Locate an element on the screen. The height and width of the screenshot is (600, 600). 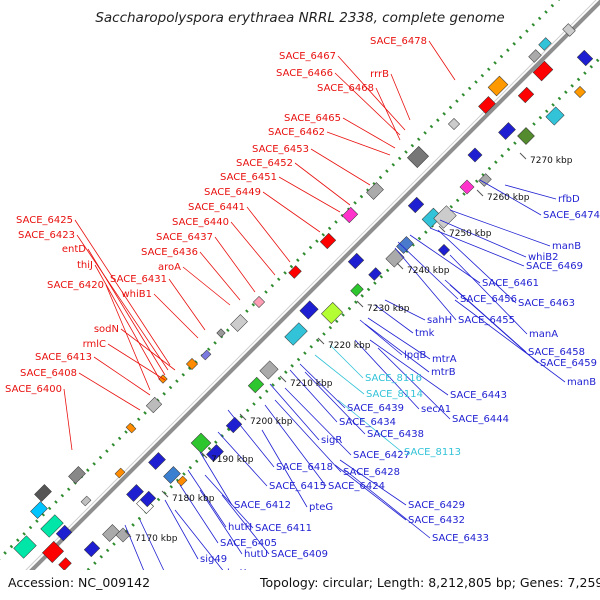
forward-gene-label: SACE_6420 is located at coordinates (75, 285).